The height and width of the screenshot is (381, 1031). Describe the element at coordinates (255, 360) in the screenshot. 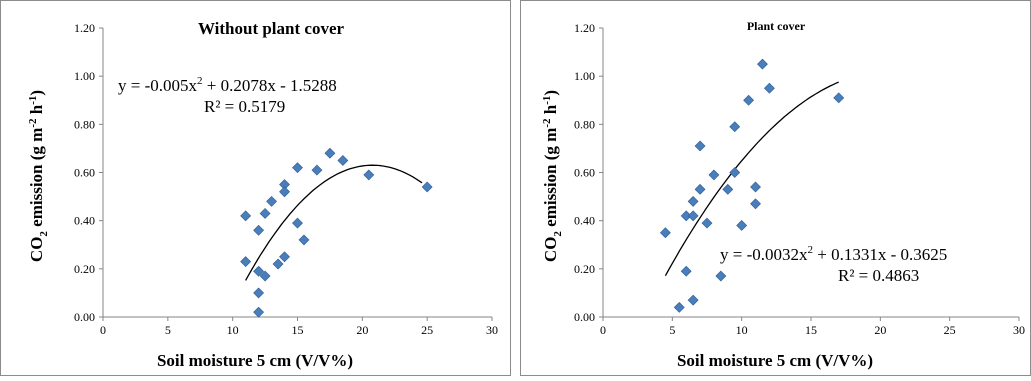

I see `x-axis-label-without-cover: Soil moisture 5 cm (V/V%)` at that location.